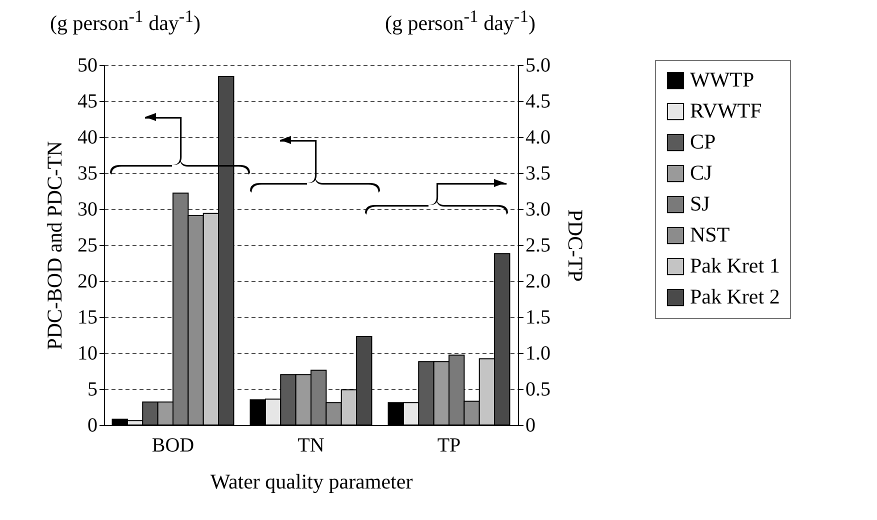 Image resolution: width=877 pixels, height=520 pixels. I want to click on y2-tick-label: 0, so click(531, 425).